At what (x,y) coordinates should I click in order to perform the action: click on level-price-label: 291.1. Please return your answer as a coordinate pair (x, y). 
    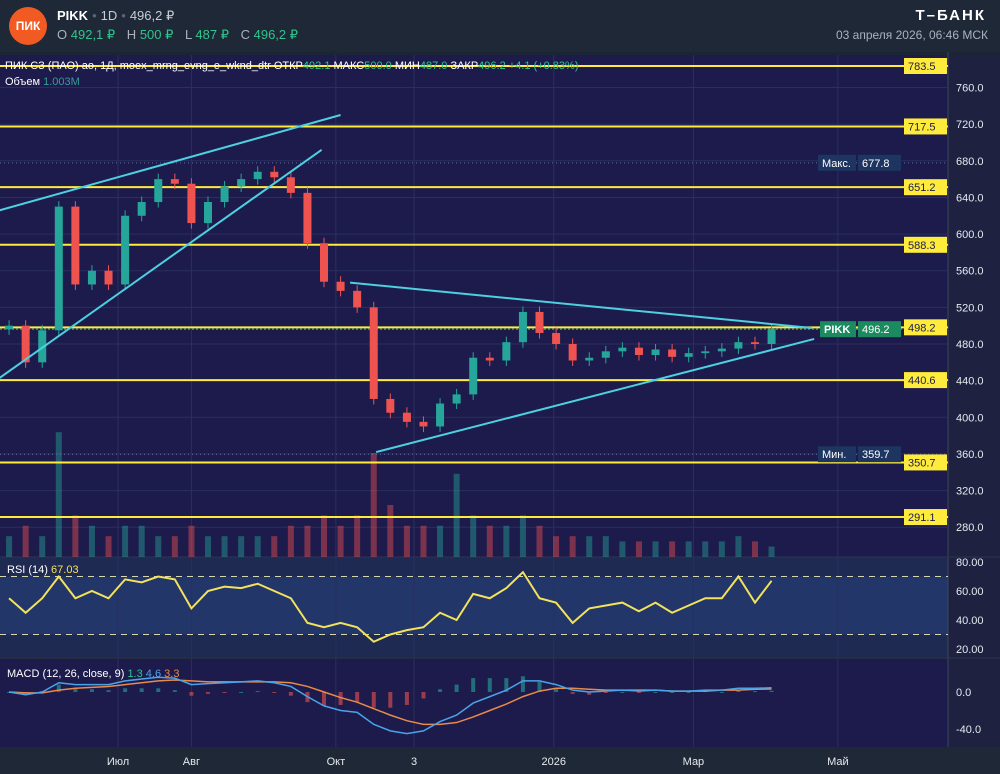
    Looking at the image, I should click on (922, 518).